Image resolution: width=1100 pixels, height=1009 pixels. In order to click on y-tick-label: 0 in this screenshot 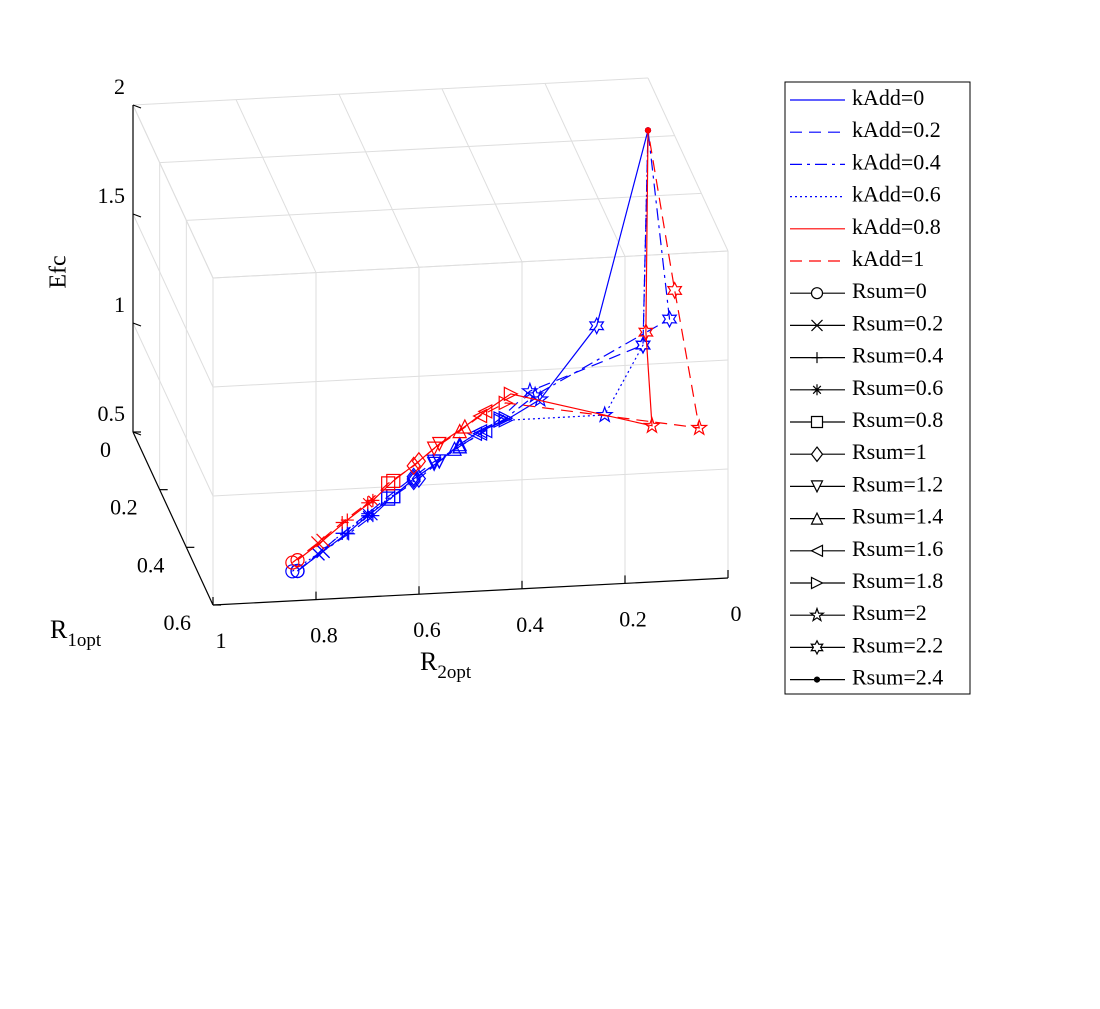, I will do `click(105, 449)`.